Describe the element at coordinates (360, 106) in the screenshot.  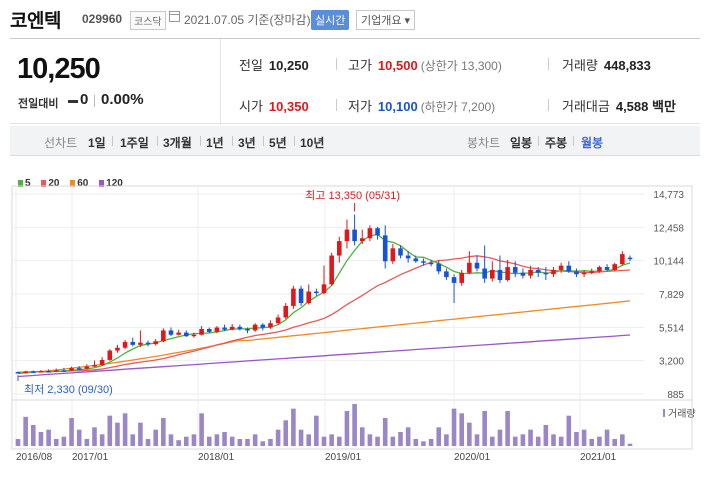
I see `low-label: 저가` at that location.